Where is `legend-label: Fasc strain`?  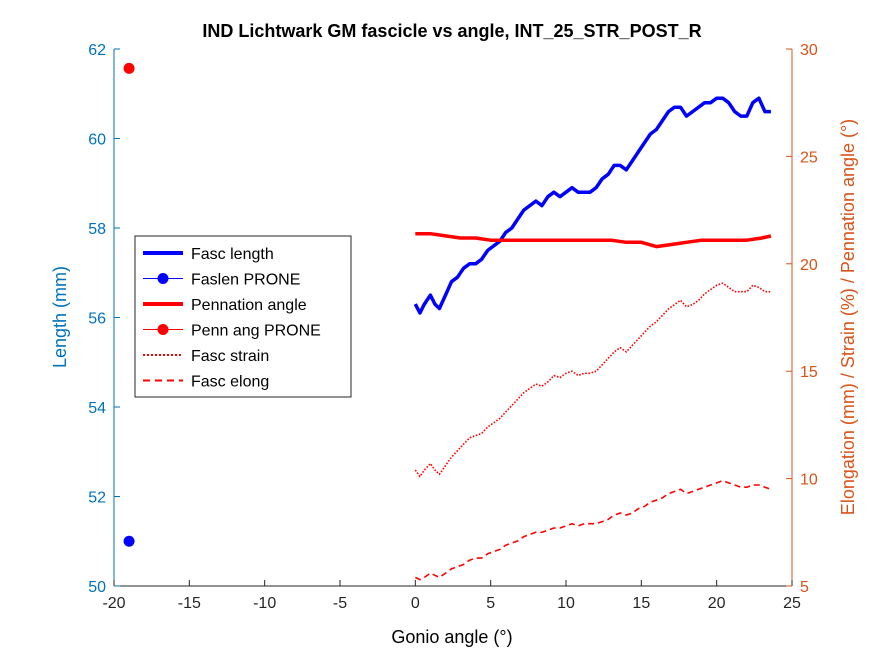 legend-label: Fasc strain is located at coordinates (230, 356).